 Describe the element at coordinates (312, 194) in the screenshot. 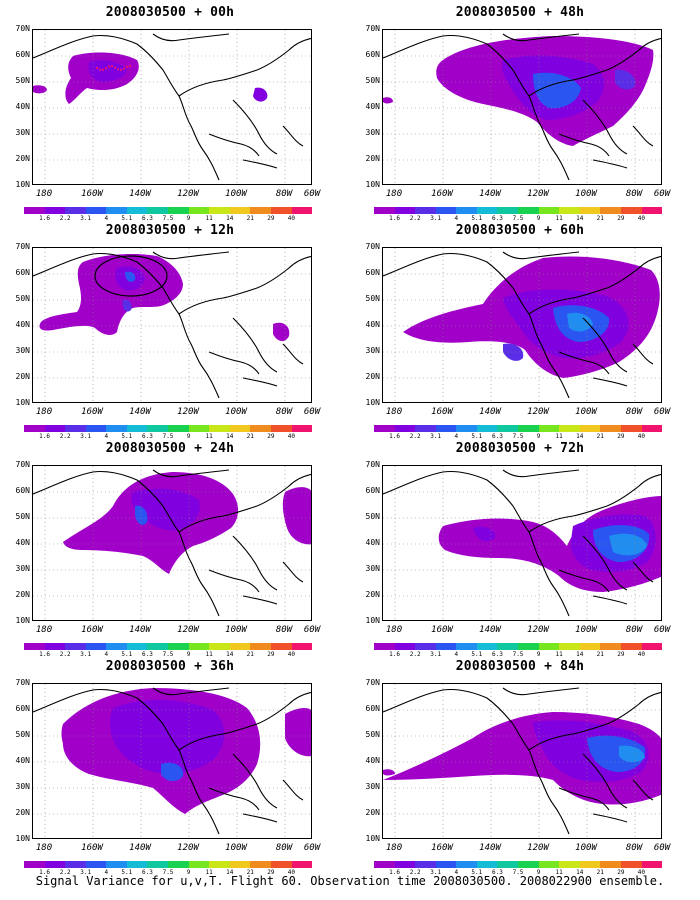

I see `lon-tick-label: 60W` at that location.